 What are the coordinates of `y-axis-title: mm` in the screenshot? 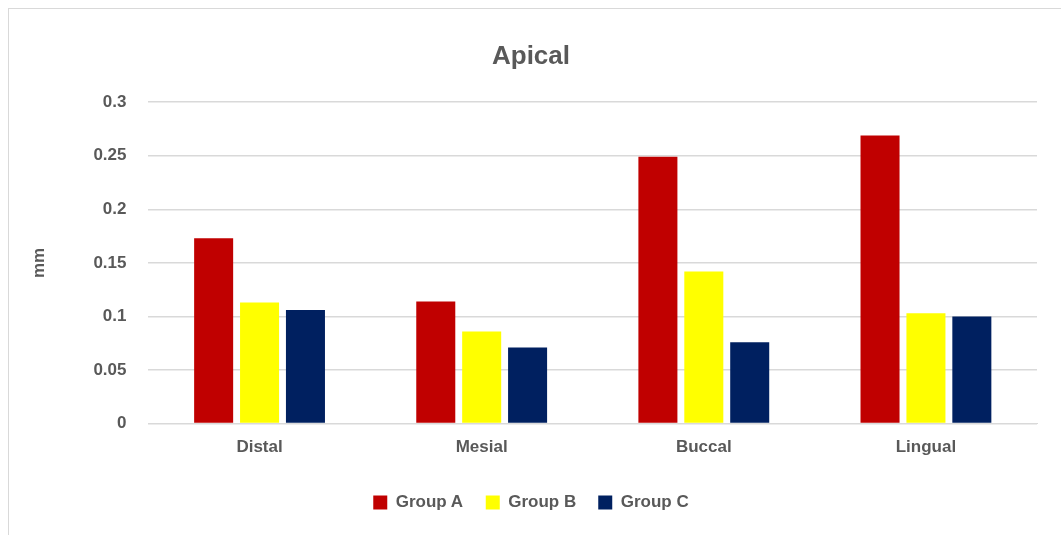 It's located at (38, 263).